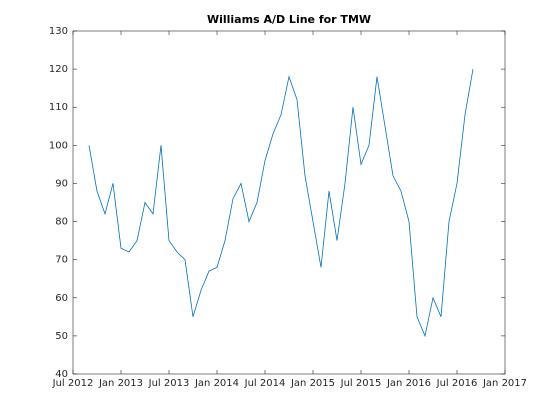 The height and width of the screenshot is (420, 560). What do you see at coordinates (58, 31) in the screenshot?
I see `y-tick-label: 130` at bounding box center [58, 31].